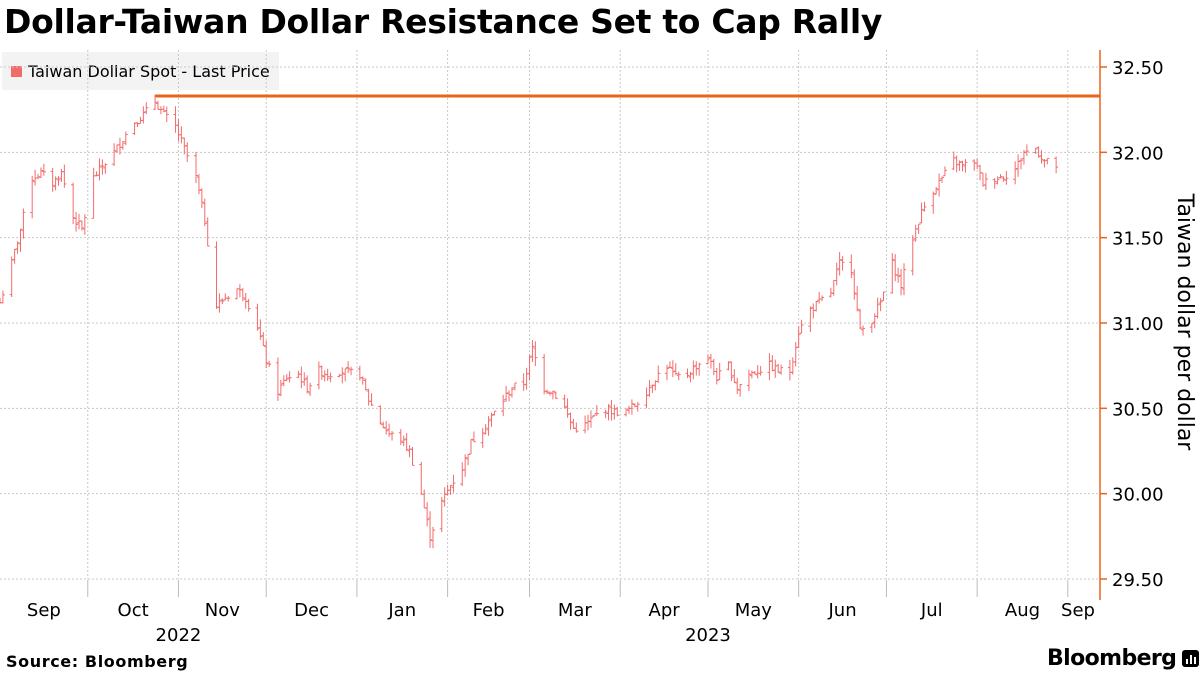 The image size is (1200, 675). What do you see at coordinates (1138, 495) in the screenshot?
I see `y-tick-label: 30.00` at bounding box center [1138, 495].